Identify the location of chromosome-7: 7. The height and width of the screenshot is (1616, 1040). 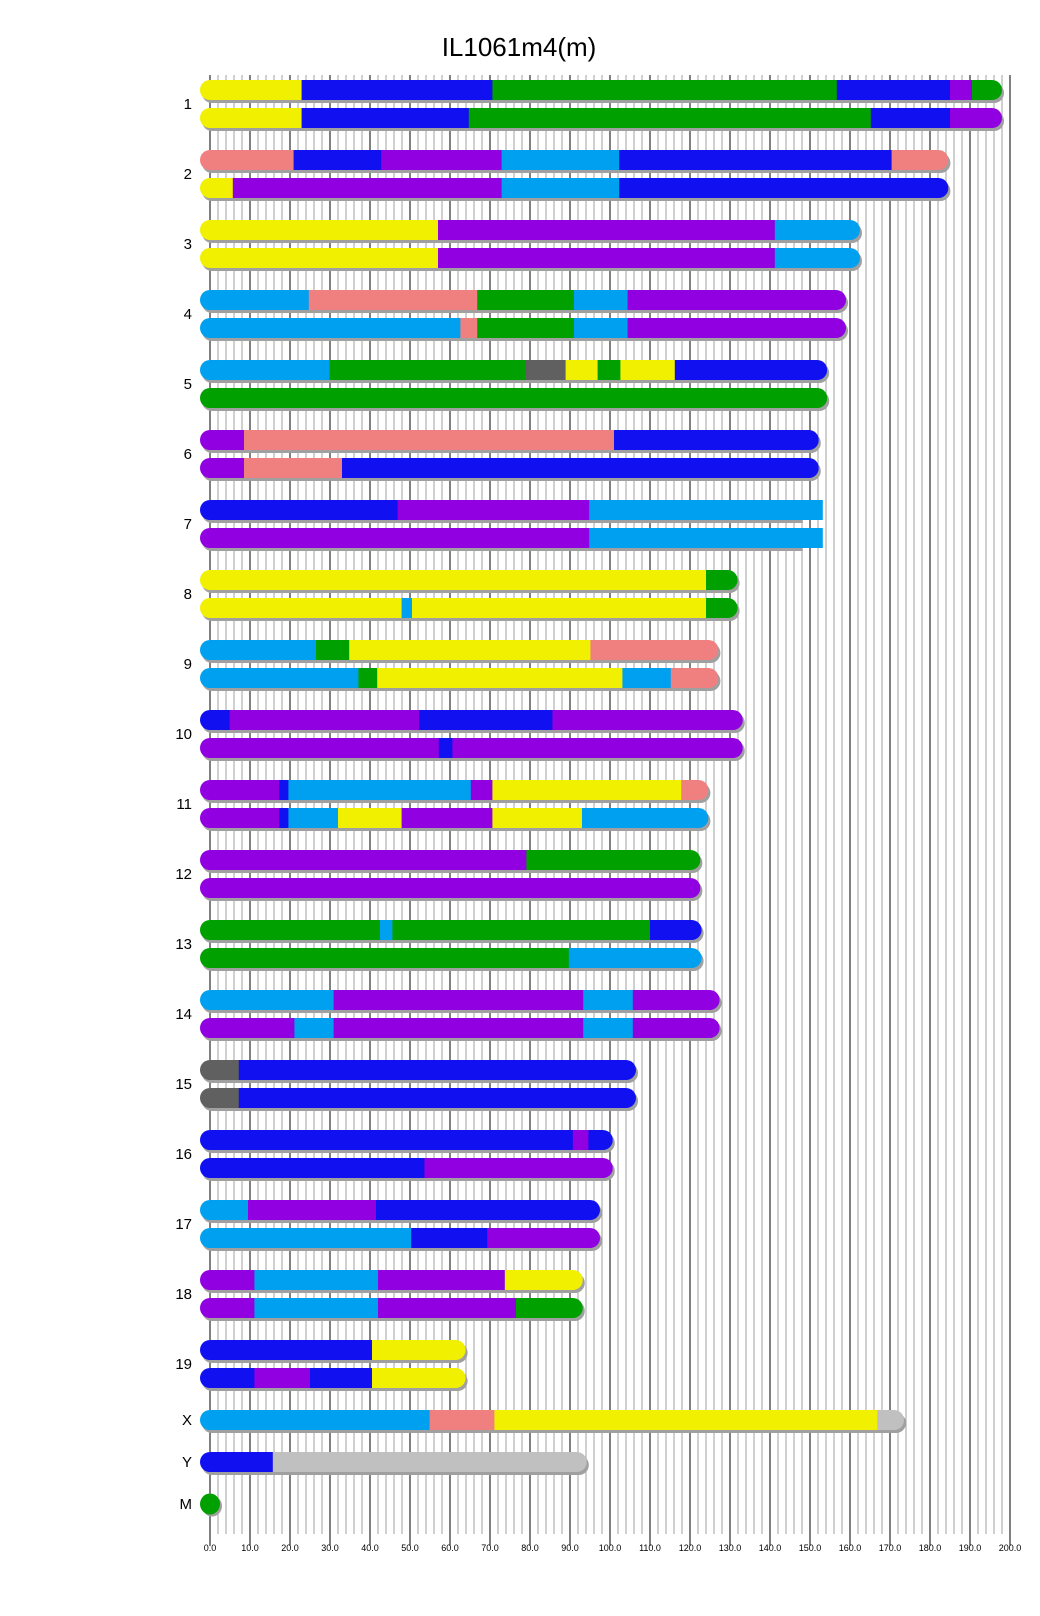
(503, 525).